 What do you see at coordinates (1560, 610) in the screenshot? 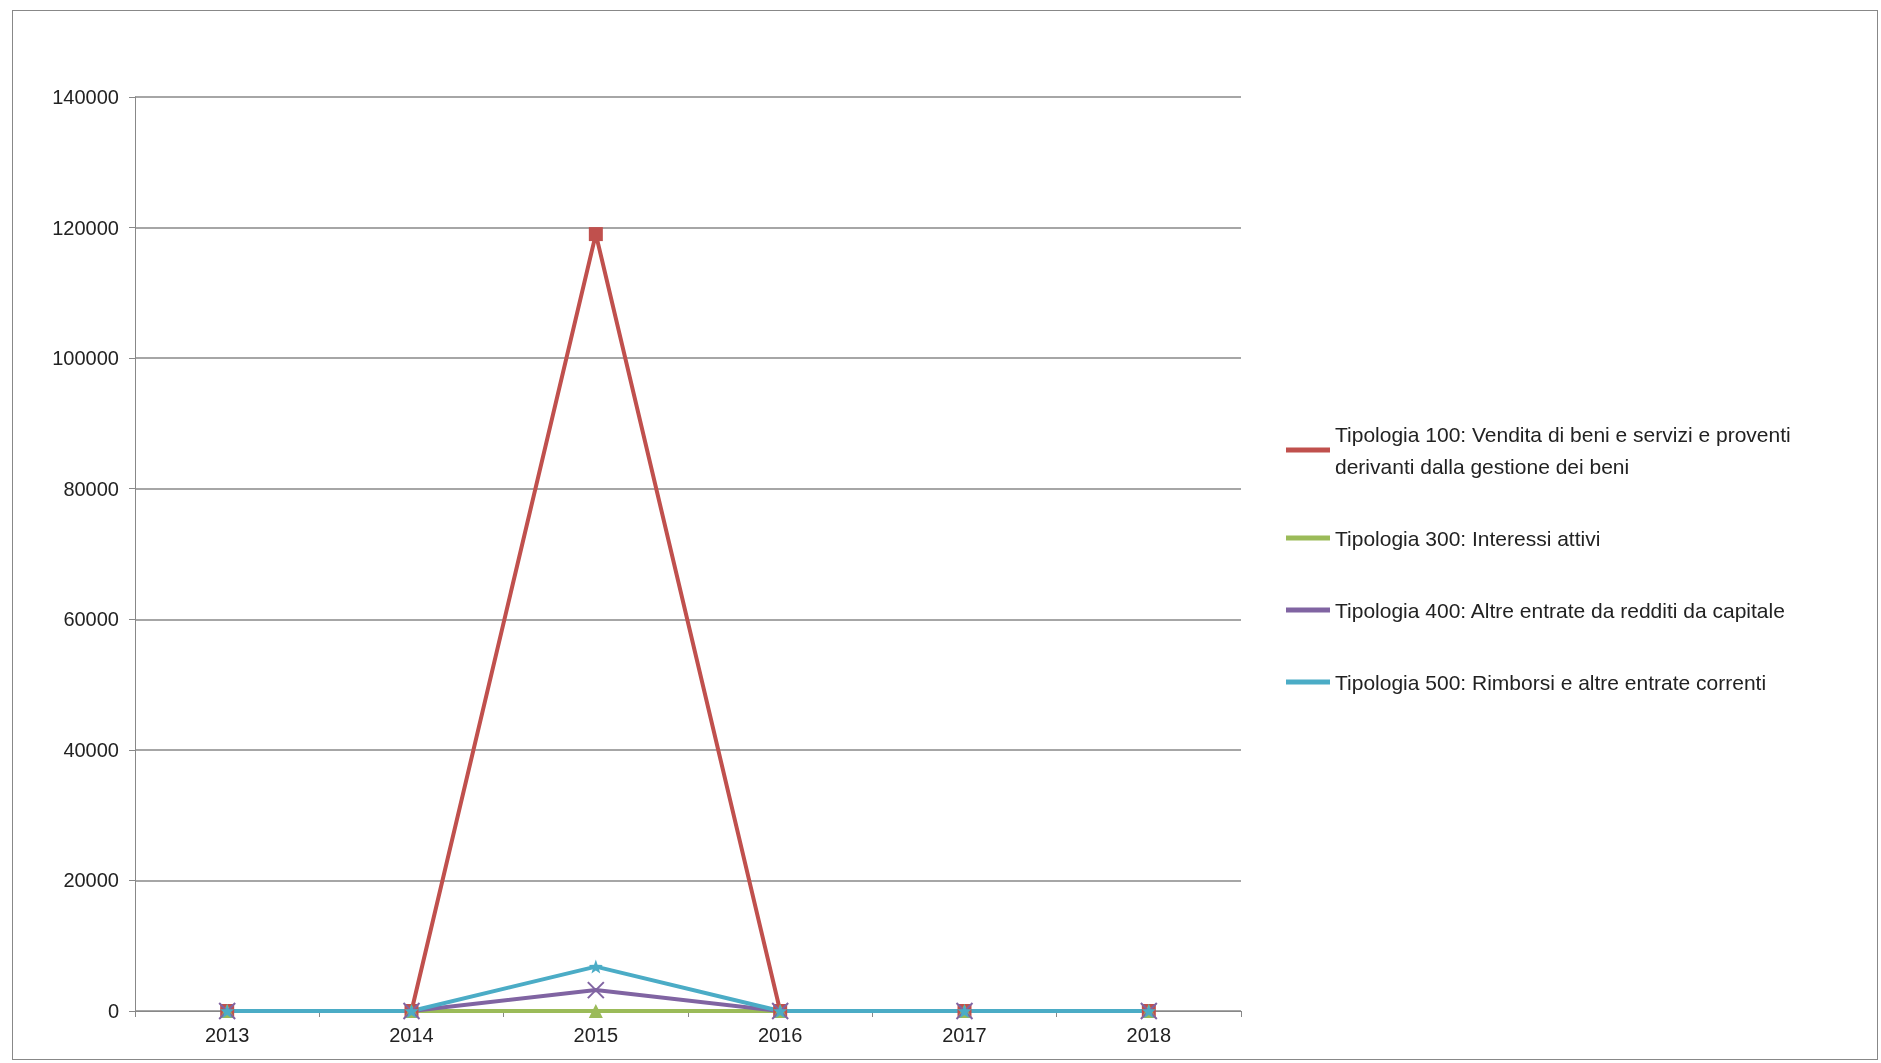
I see `legend-label: Tipologia 400: Altre entrate da redditi da capitale` at bounding box center [1560, 610].